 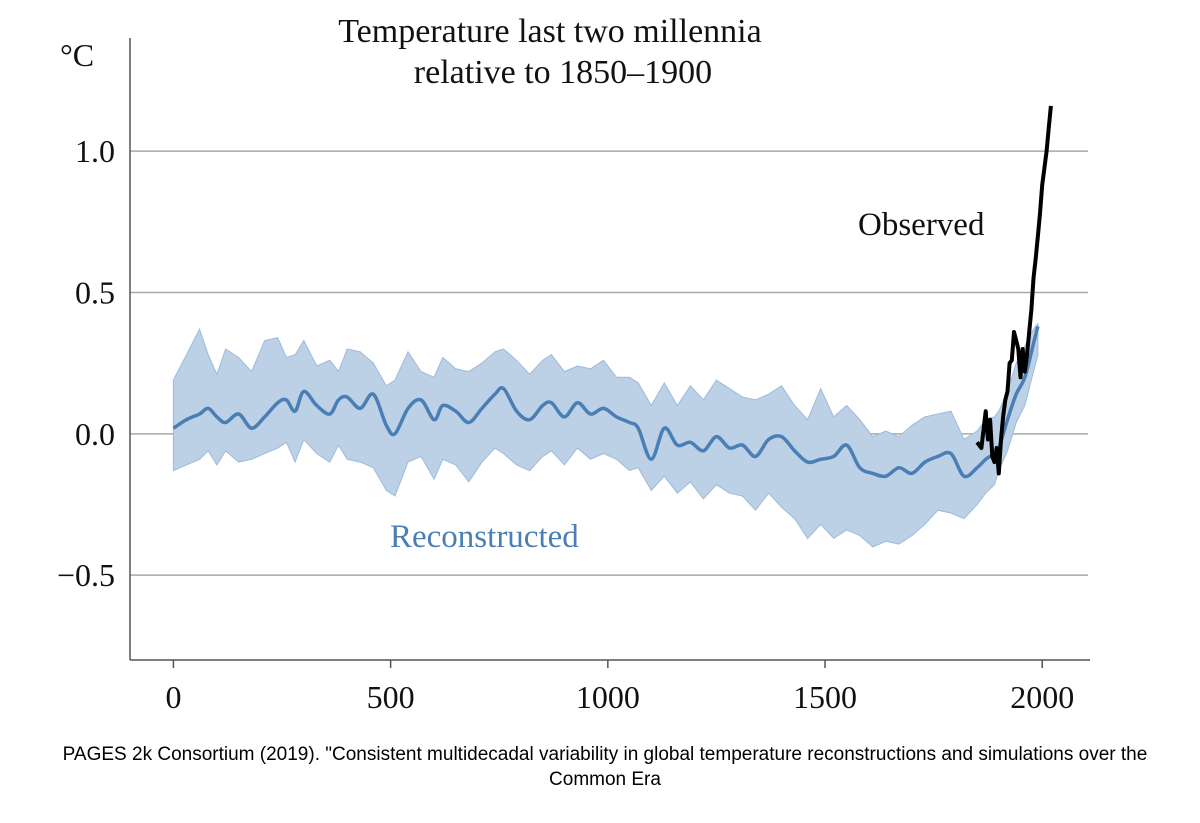 I want to click on y-tick-label: 0.5, so click(x=95, y=292).